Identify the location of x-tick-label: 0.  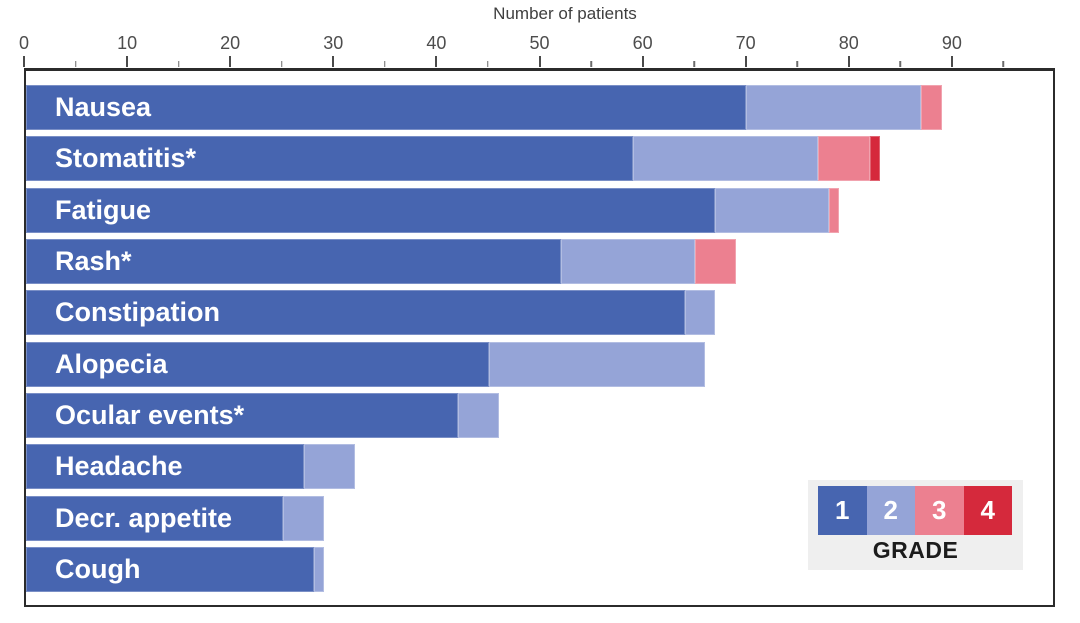
(24, 43).